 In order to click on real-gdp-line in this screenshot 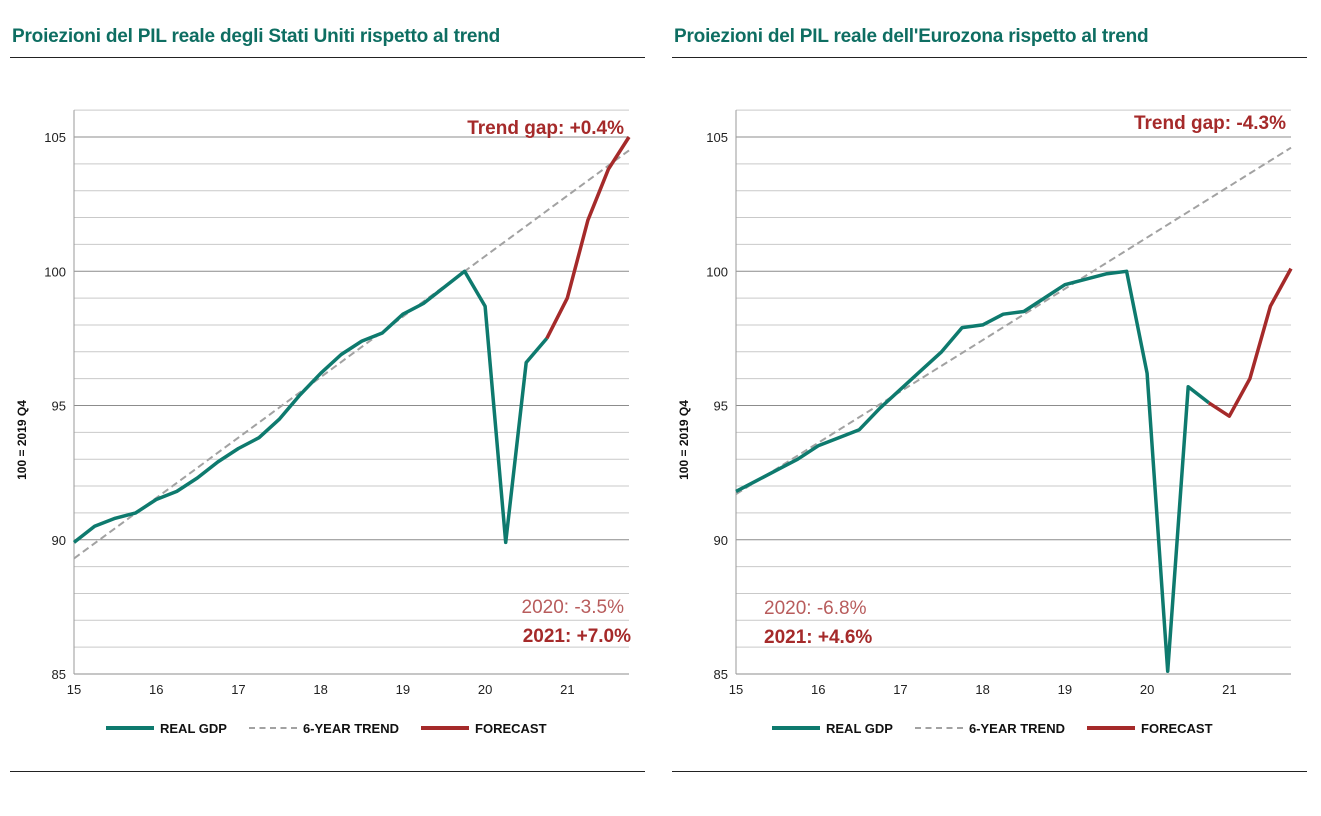, I will do `click(310, 407)`.